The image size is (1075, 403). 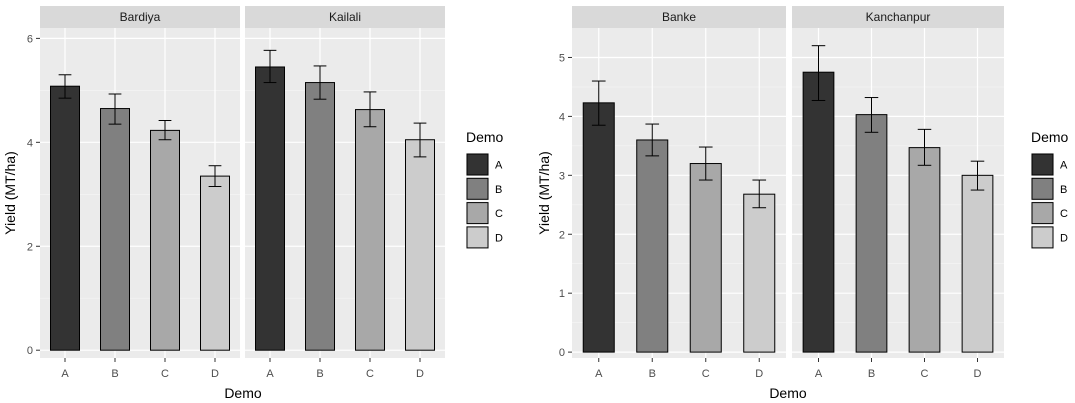 I want to click on facet-title: Kailali, so click(x=345, y=17).